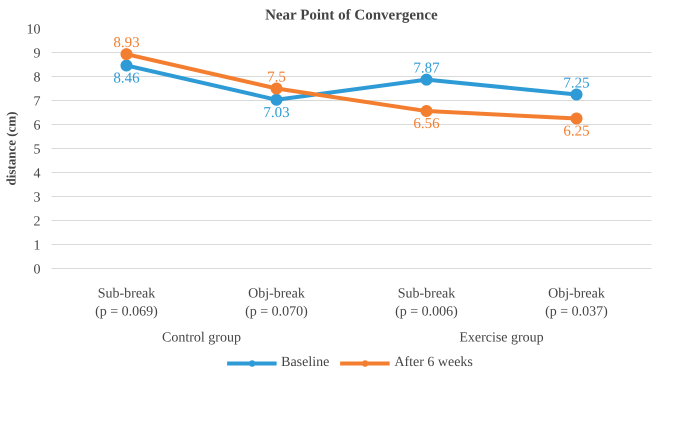 The width and height of the screenshot is (680, 447). What do you see at coordinates (37, 222) in the screenshot?
I see `y-tick-label: 2` at bounding box center [37, 222].